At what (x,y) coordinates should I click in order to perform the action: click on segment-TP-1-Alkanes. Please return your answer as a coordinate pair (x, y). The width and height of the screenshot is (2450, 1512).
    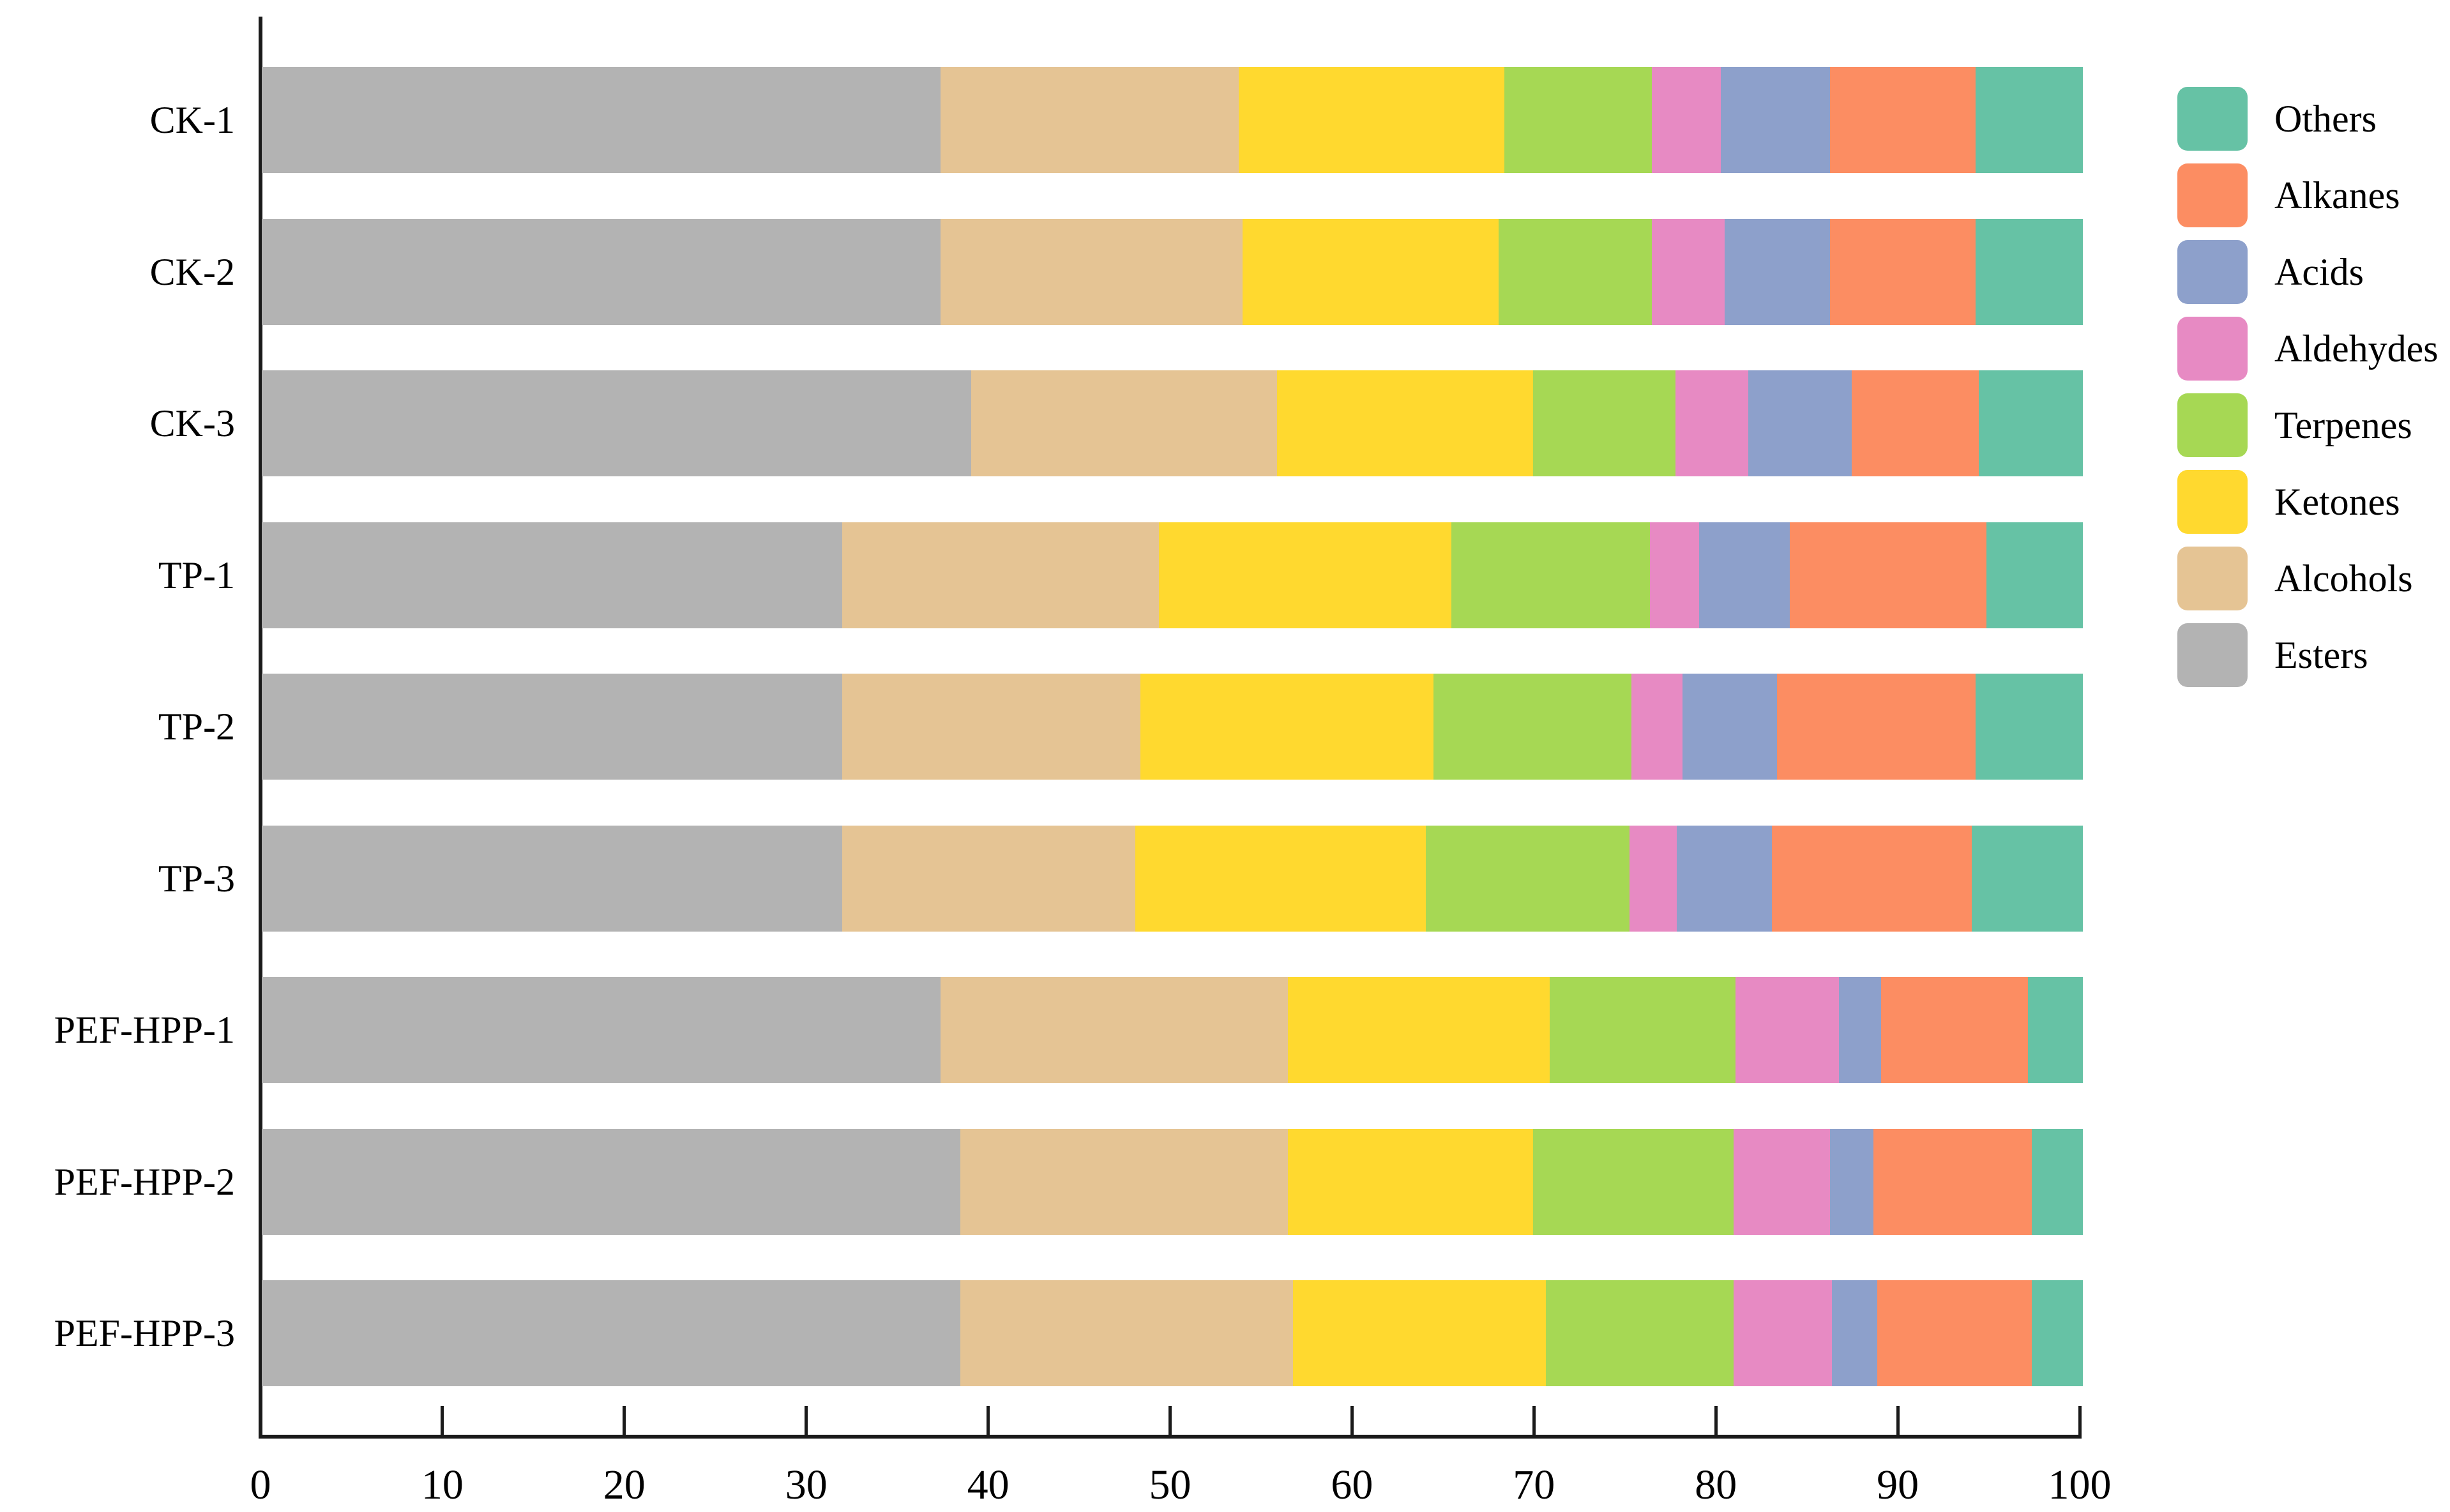
    Looking at the image, I should click on (1888, 575).